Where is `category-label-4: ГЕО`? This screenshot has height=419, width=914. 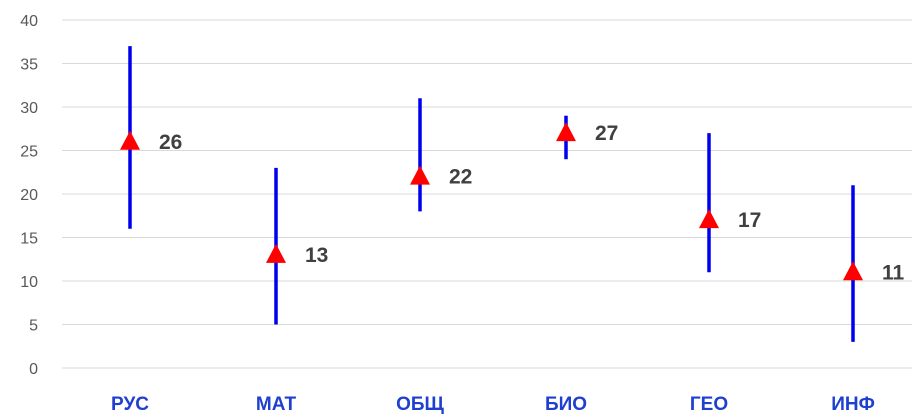
category-label-4: ГЕО is located at coordinates (709, 404).